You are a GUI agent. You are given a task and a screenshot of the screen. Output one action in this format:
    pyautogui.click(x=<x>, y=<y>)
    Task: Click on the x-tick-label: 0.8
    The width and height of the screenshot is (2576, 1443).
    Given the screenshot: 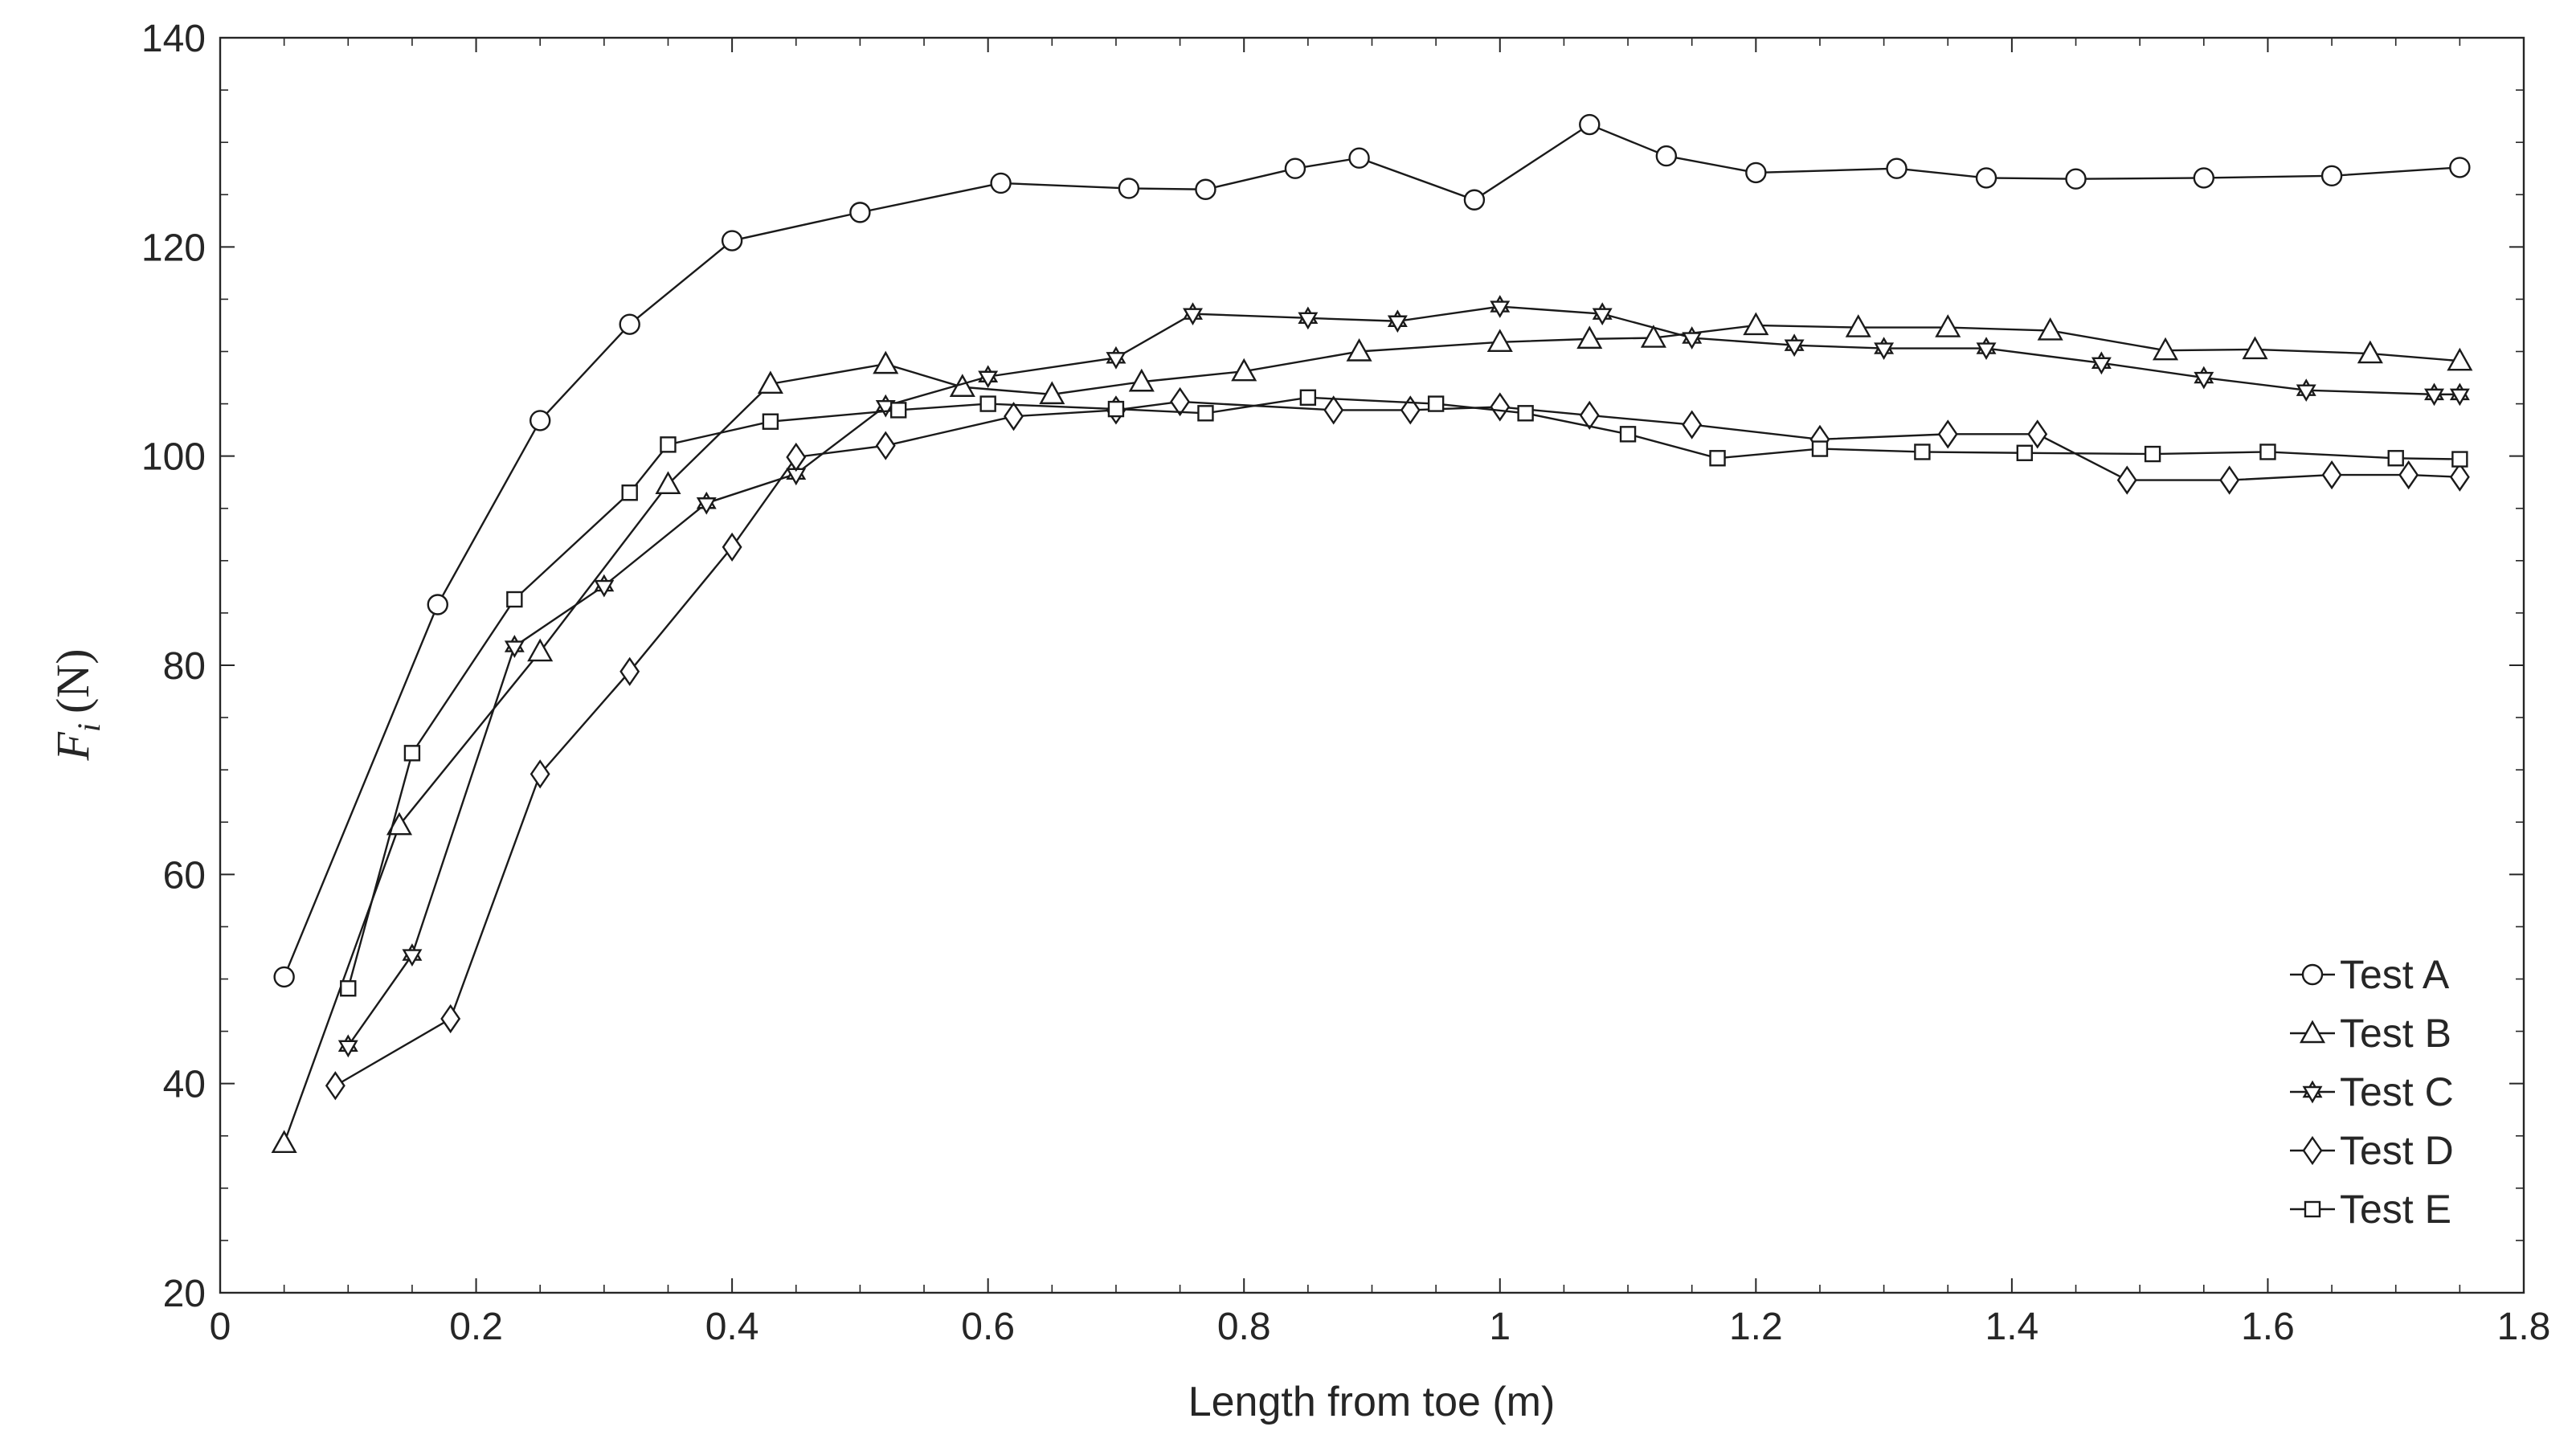 What is the action you would take?
    pyautogui.click(x=1244, y=1327)
    